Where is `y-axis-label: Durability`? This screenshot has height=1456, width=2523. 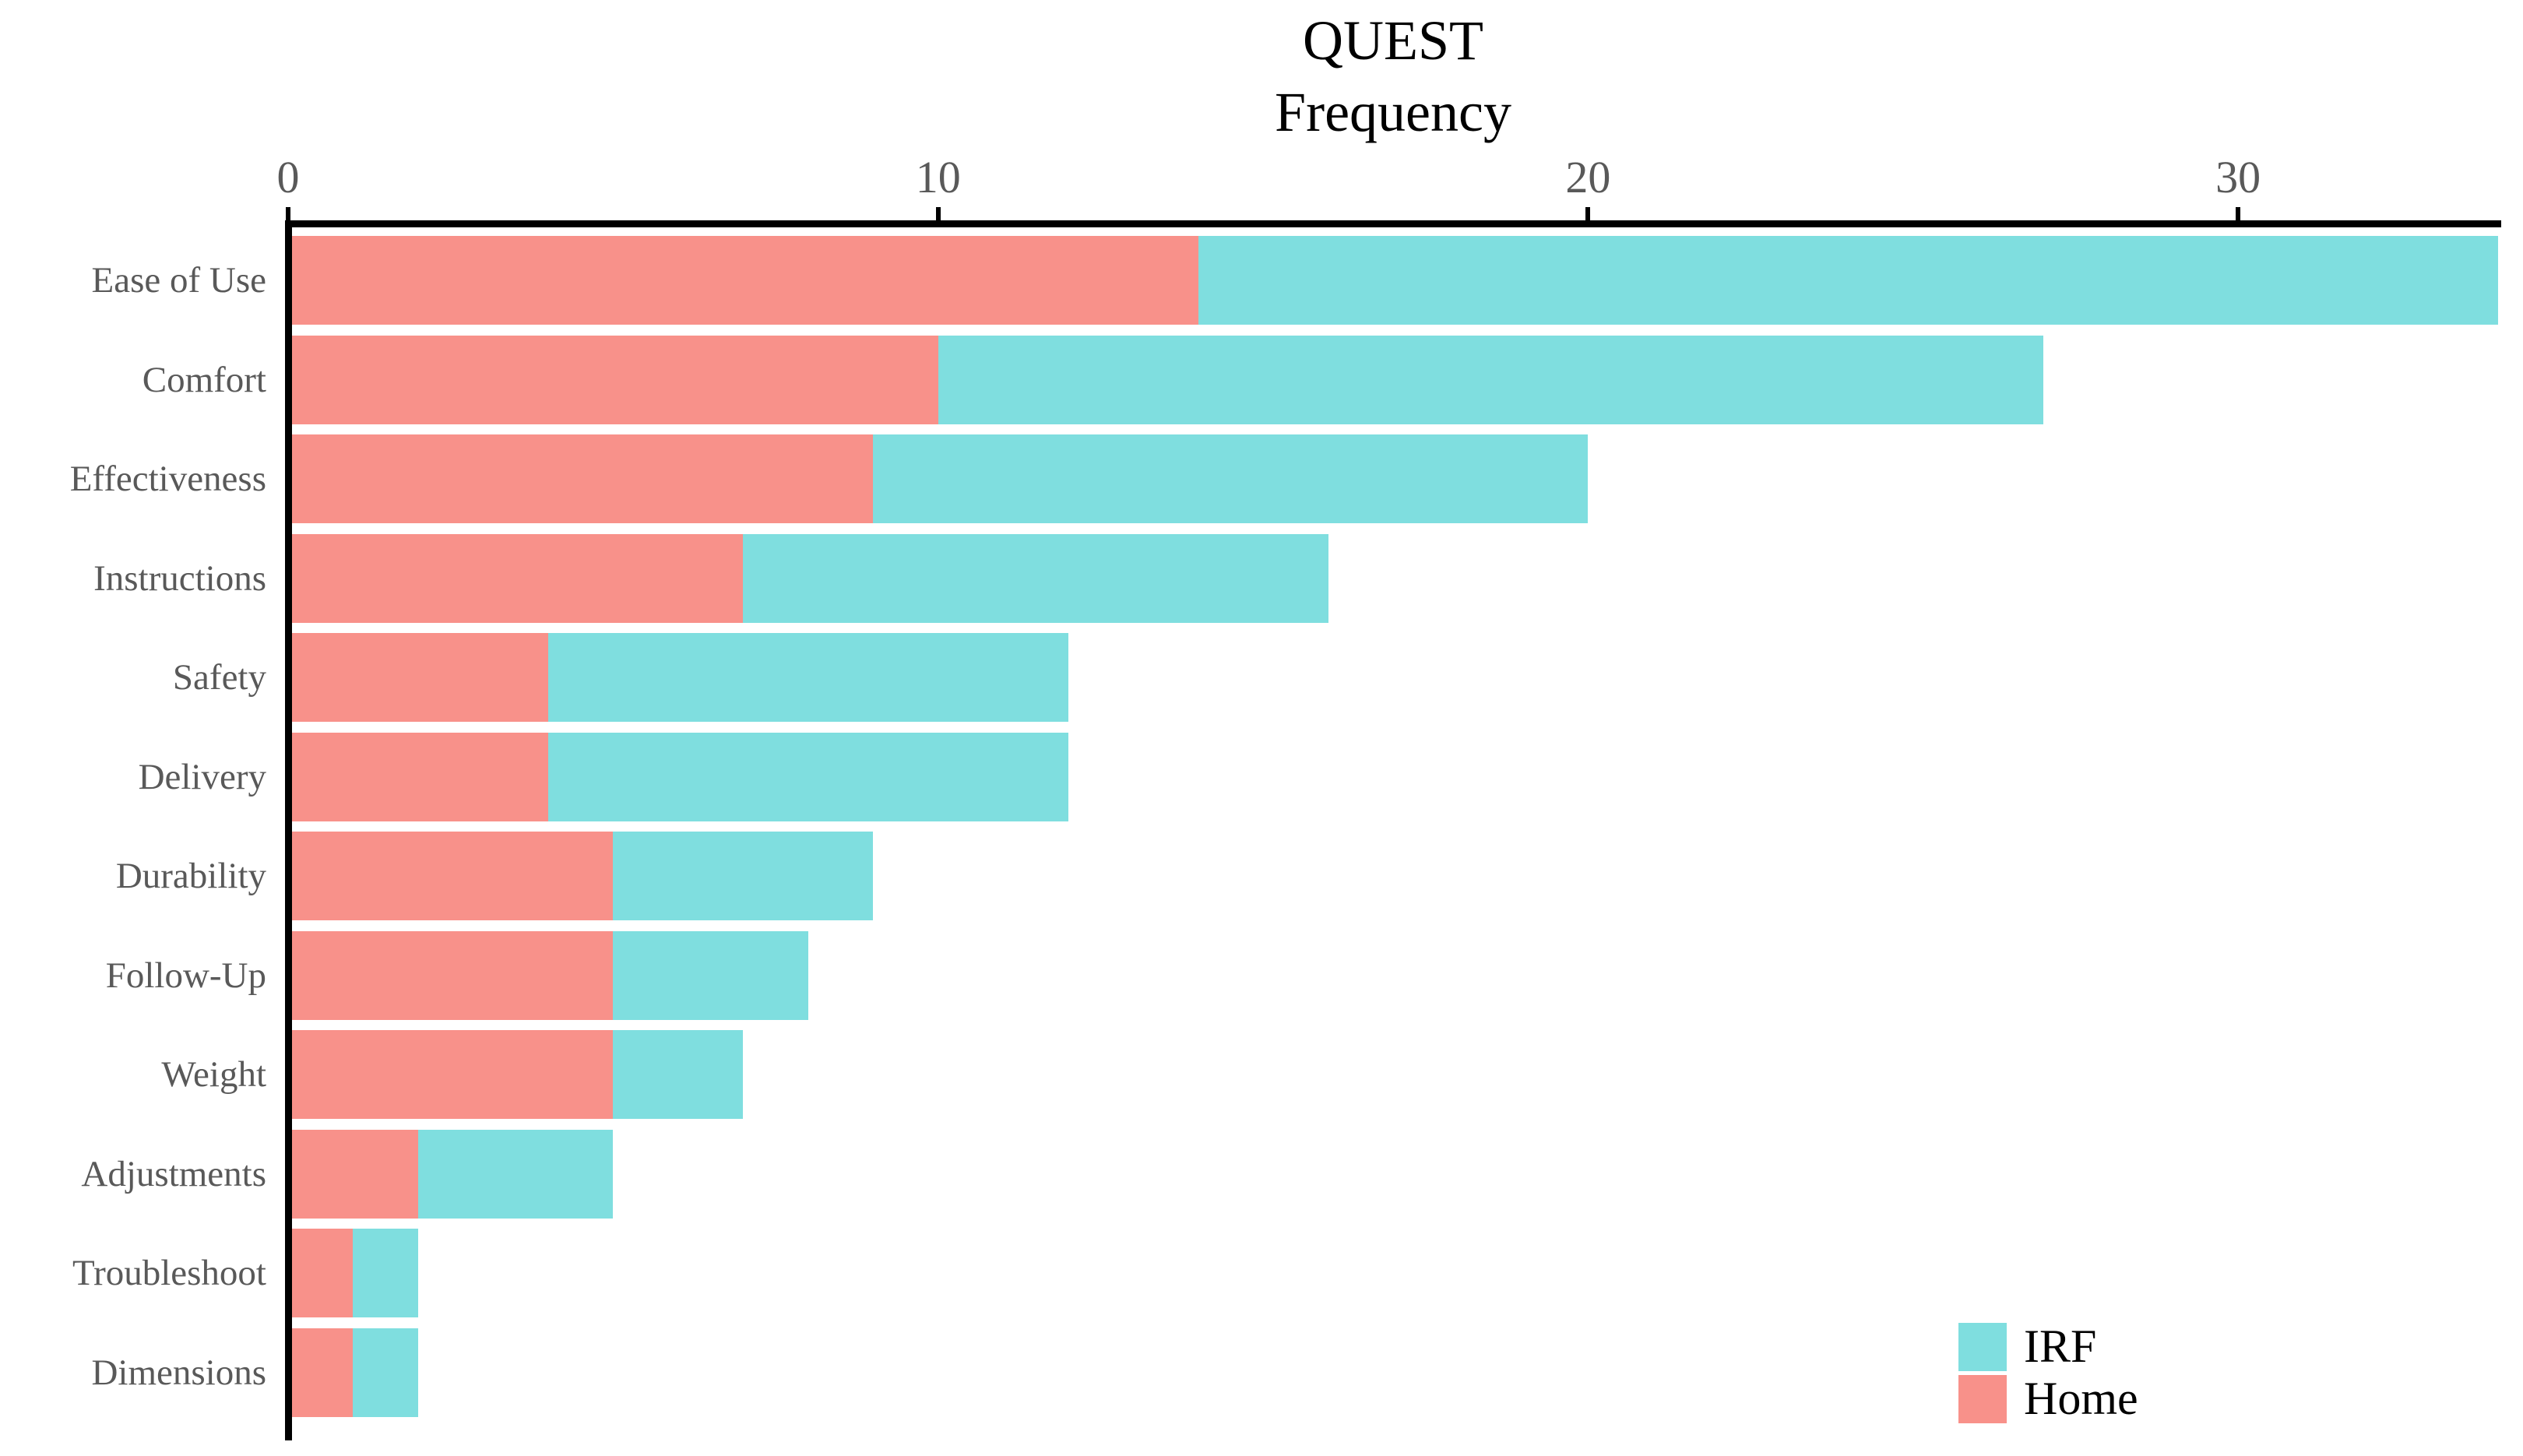 y-axis-label: Durability is located at coordinates (190, 876).